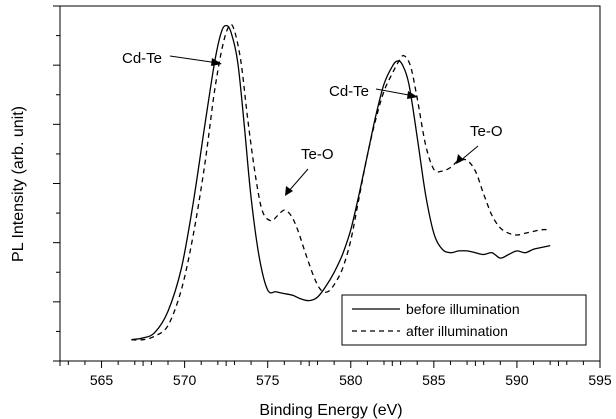 This screenshot has width=616, height=419. Describe the element at coordinates (600, 380) in the screenshot. I see `x-tick-label: 595` at that location.